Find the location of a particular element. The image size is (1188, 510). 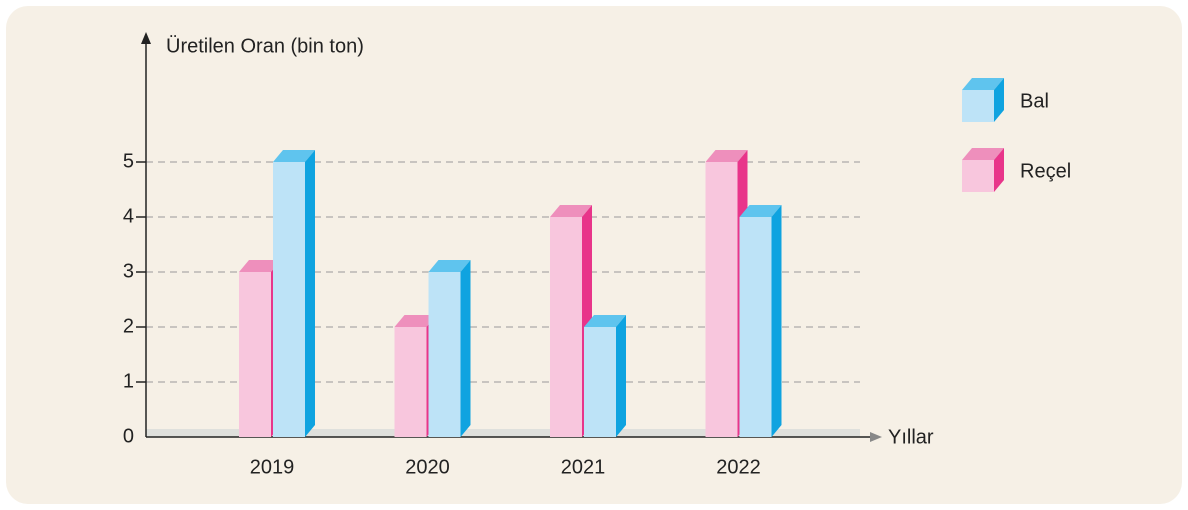

y-tick-label: 4 is located at coordinates (128, 216).